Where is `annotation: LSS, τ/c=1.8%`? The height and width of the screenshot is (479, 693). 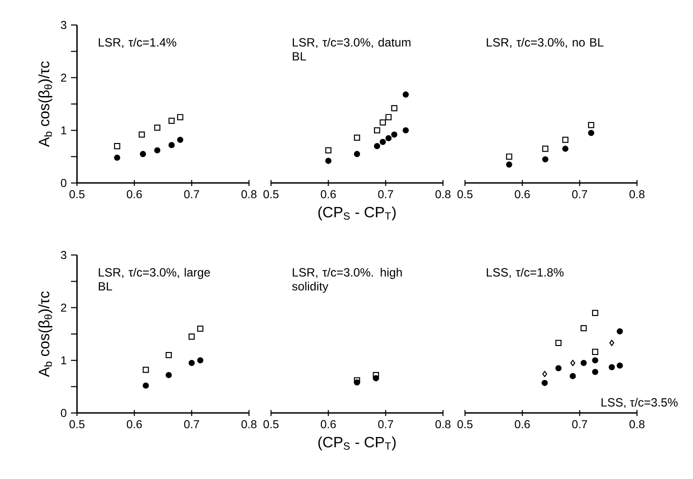
annotation: LSS, τ/c=1.8% is located at coordinates (525, 273).